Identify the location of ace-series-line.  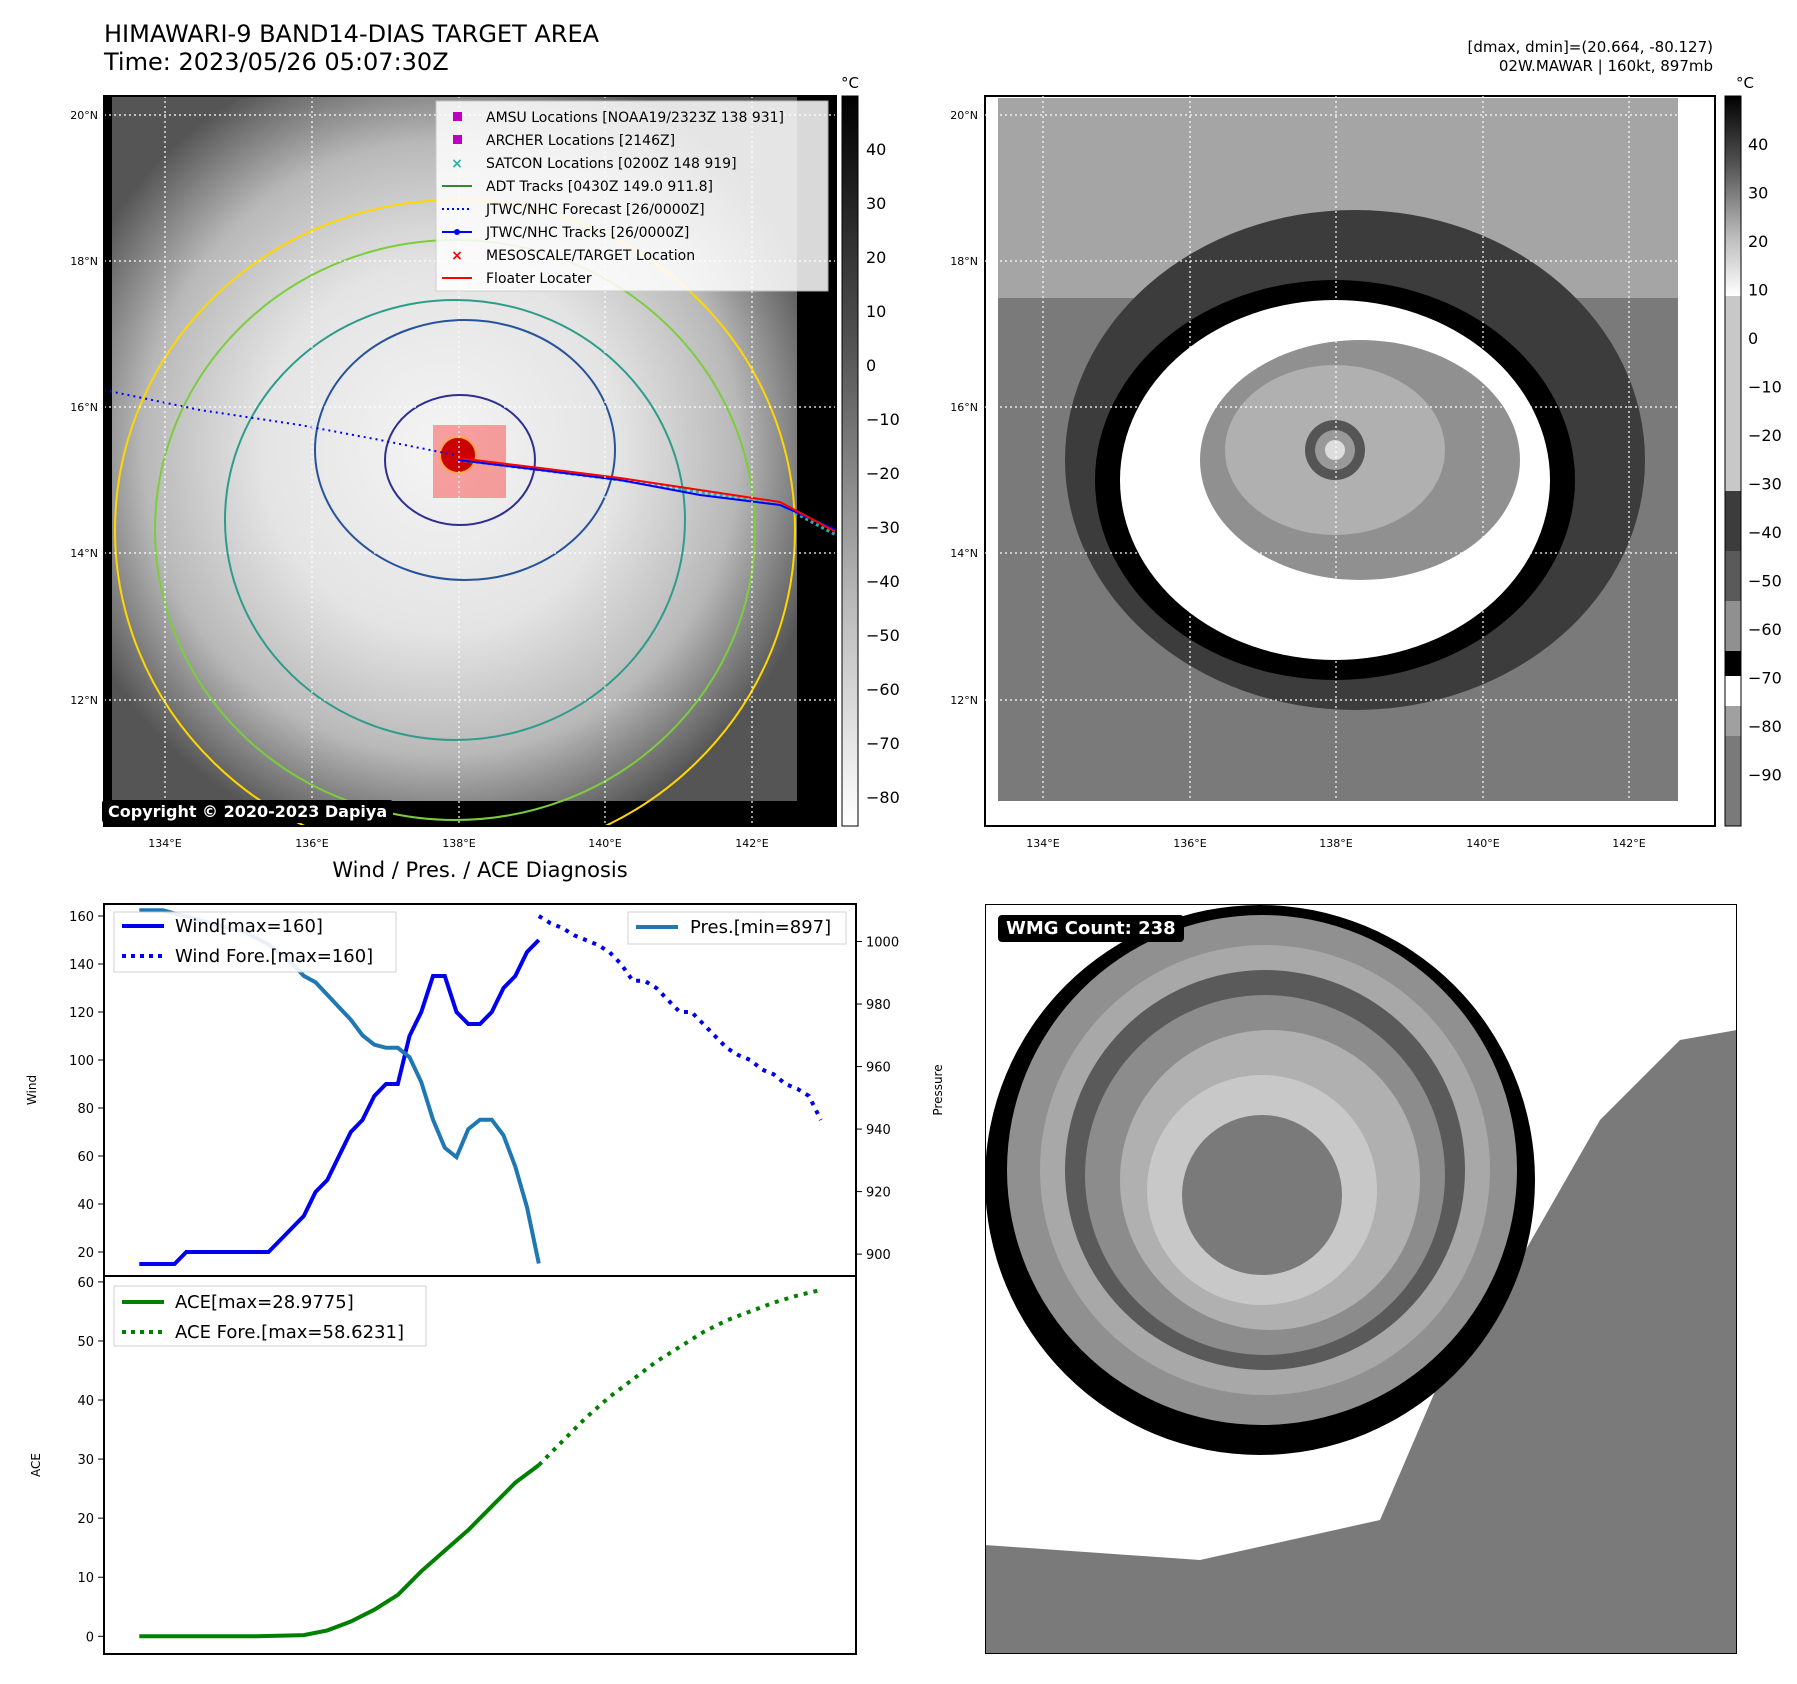
(339, 1551).